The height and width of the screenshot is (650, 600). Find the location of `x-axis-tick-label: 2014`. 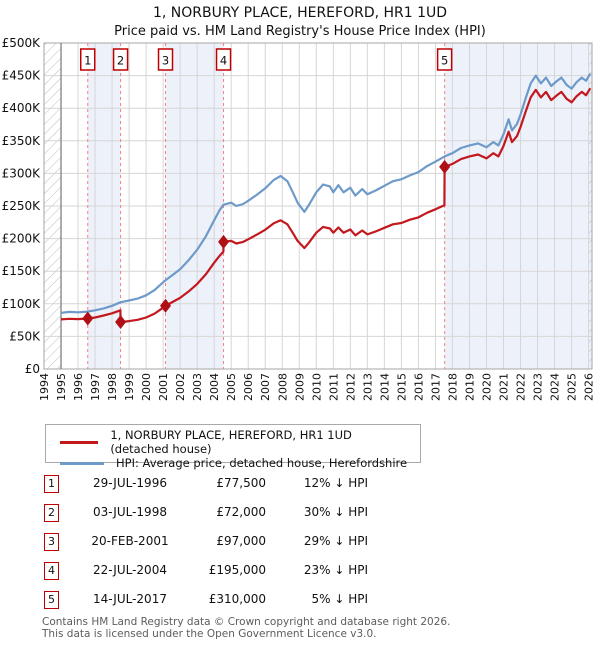

x-axis-tick-label: 2014 is located at coordinates (384, 387).